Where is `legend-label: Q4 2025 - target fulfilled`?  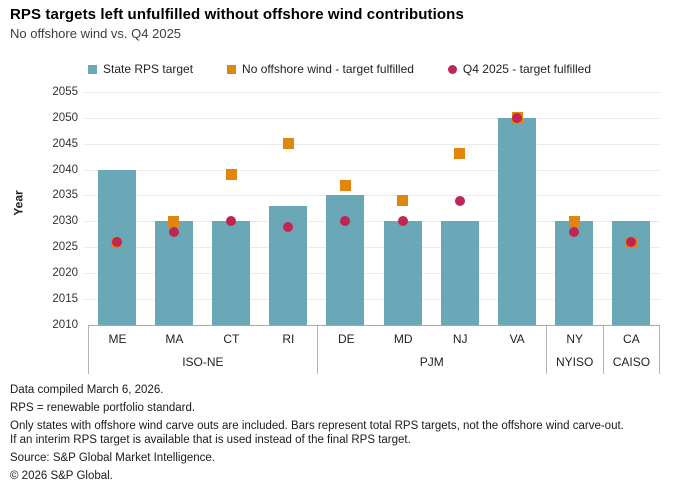 legend-label: Q4 2025 - target fulfilled is located at coordinates (526, 69).